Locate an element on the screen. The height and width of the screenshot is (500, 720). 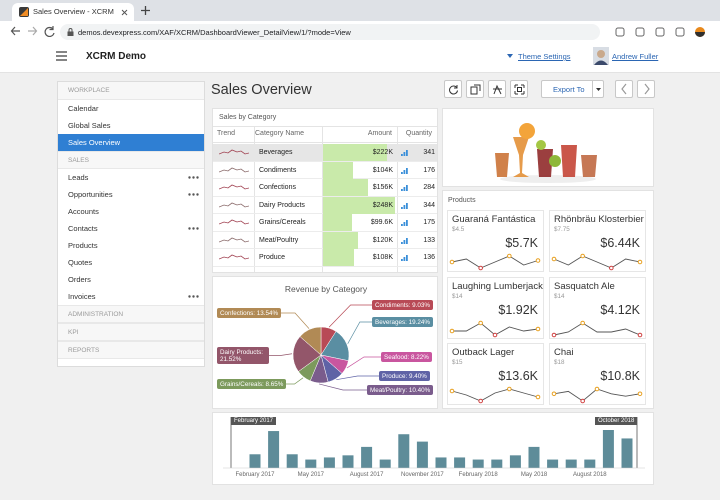
grid-row: Condiments $104K 176 is located at coordinates (325, 170).